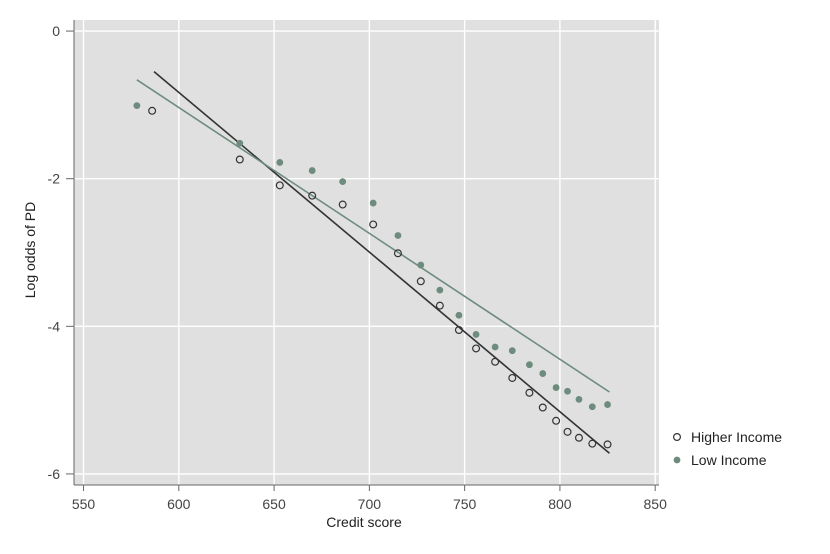 The image size is (830, 554). What do you see at coordinates (560, 504) in the screenshot?
I see `x-tick-label: 800` at bounding box center [560, 504].